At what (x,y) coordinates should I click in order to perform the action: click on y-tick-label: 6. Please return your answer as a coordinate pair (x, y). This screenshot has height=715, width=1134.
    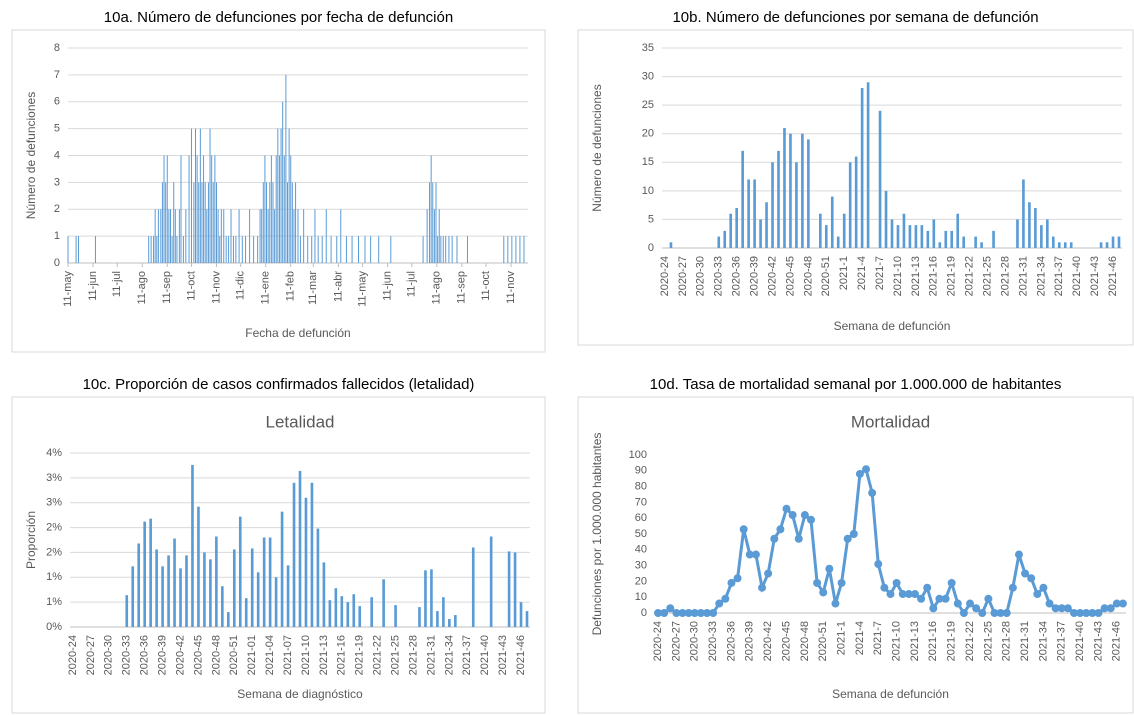
    Looking at the image, I should click on (57, 102).